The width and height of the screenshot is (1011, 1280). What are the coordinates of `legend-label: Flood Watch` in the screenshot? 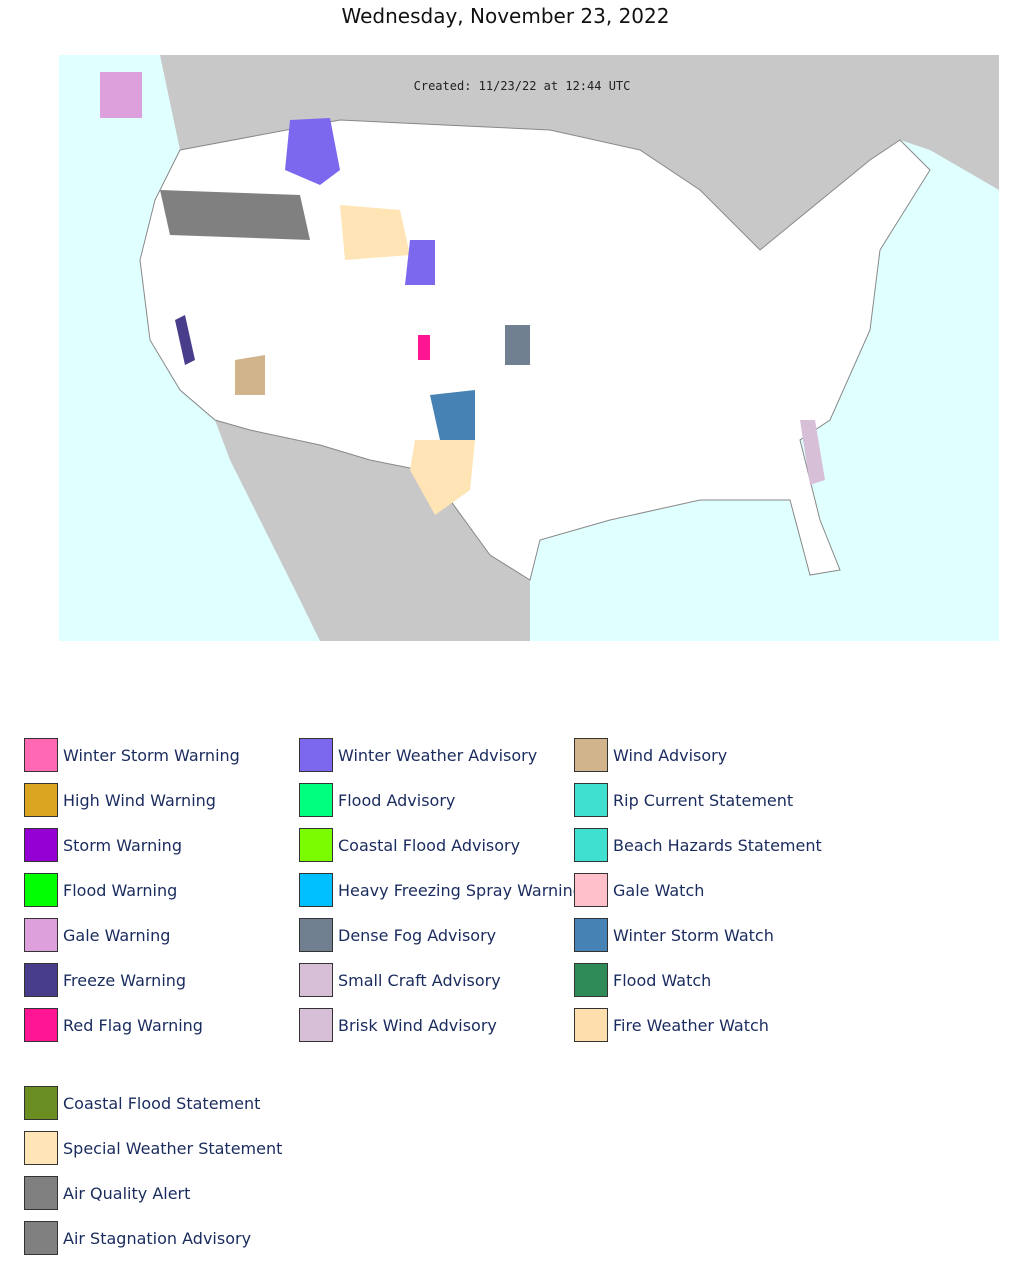 It's located at (662, 980).